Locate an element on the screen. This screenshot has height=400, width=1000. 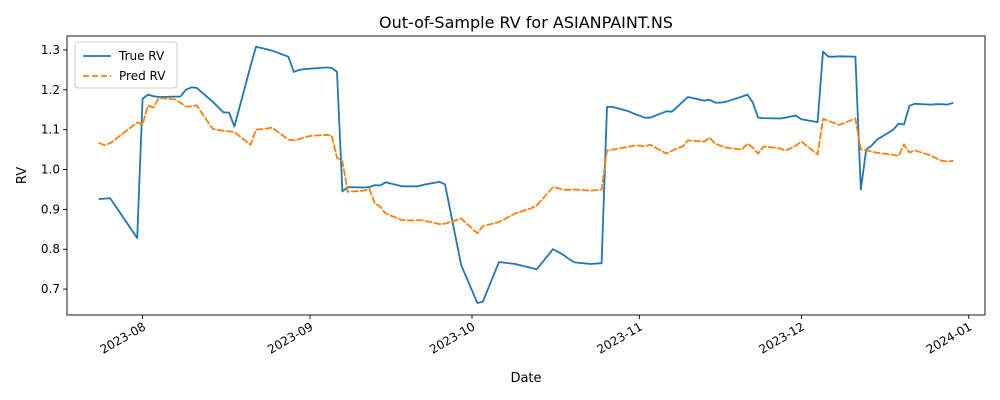
legend-label: Pred RV is located at coordinates (142, 76).